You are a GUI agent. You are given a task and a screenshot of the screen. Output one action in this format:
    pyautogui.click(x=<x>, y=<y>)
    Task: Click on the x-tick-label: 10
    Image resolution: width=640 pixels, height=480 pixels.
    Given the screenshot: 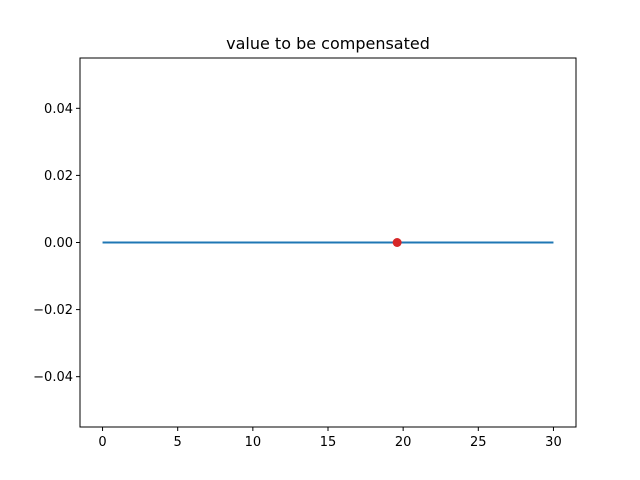 What is the action you would take?
    pyautogui.click(x=253, y=442)
    